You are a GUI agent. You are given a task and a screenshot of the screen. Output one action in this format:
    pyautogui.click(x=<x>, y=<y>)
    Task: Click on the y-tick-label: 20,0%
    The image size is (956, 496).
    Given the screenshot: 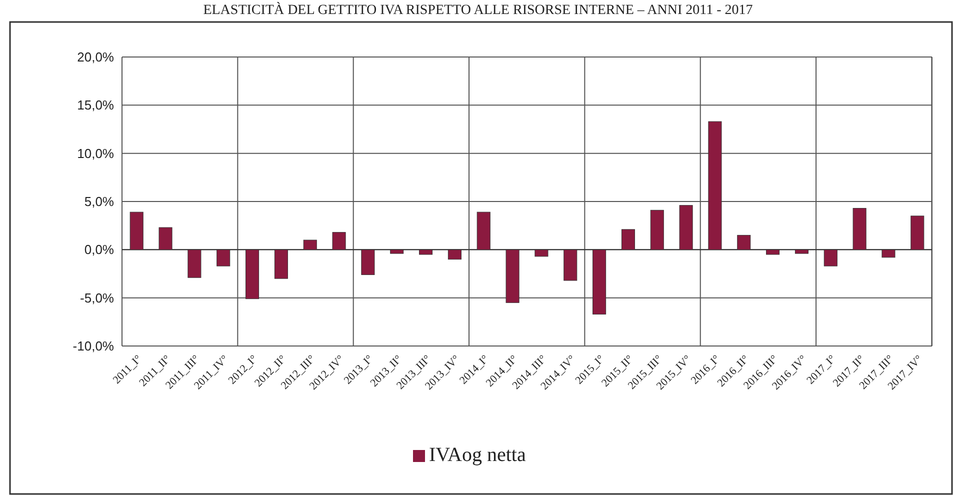 What is the action you would take?
    pyautogui.click(x=95, y=57)
    